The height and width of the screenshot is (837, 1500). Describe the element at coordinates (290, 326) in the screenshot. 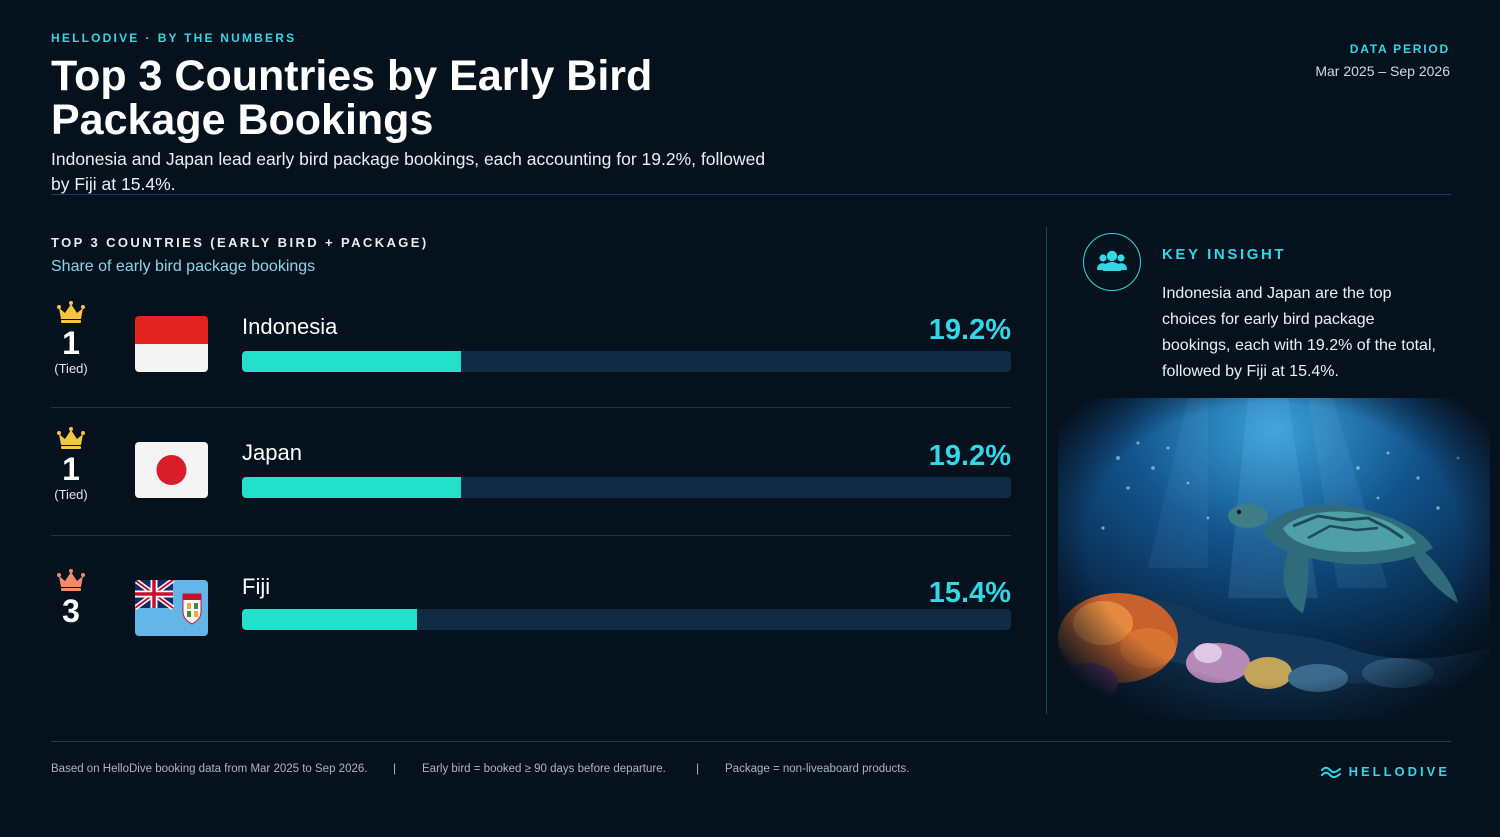

I see `country-label: Indonesia` at that location.